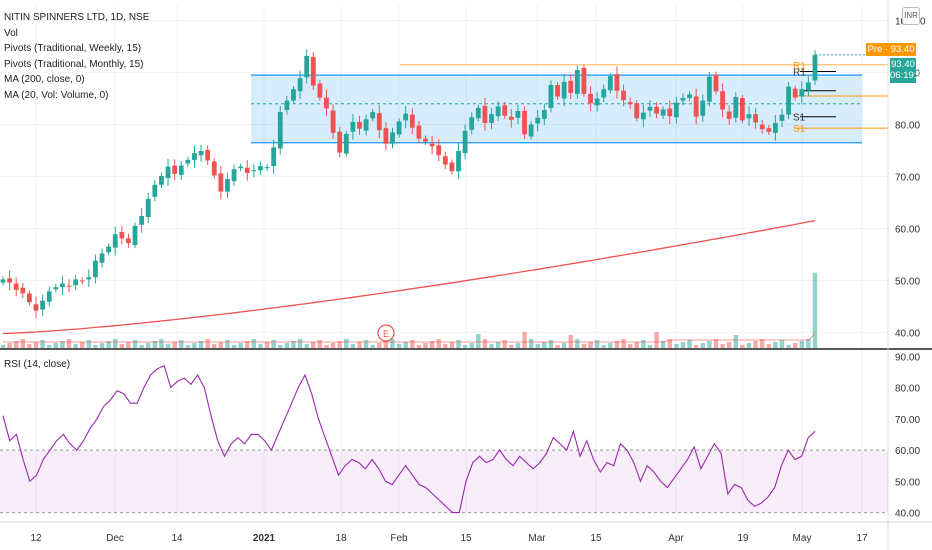 Image resolution: width=932 pixels, height=550 pixels. Describe the element at coordinates (907, 420) in the screenshot. I see `rsi-tick-label: 70.00` at that location.